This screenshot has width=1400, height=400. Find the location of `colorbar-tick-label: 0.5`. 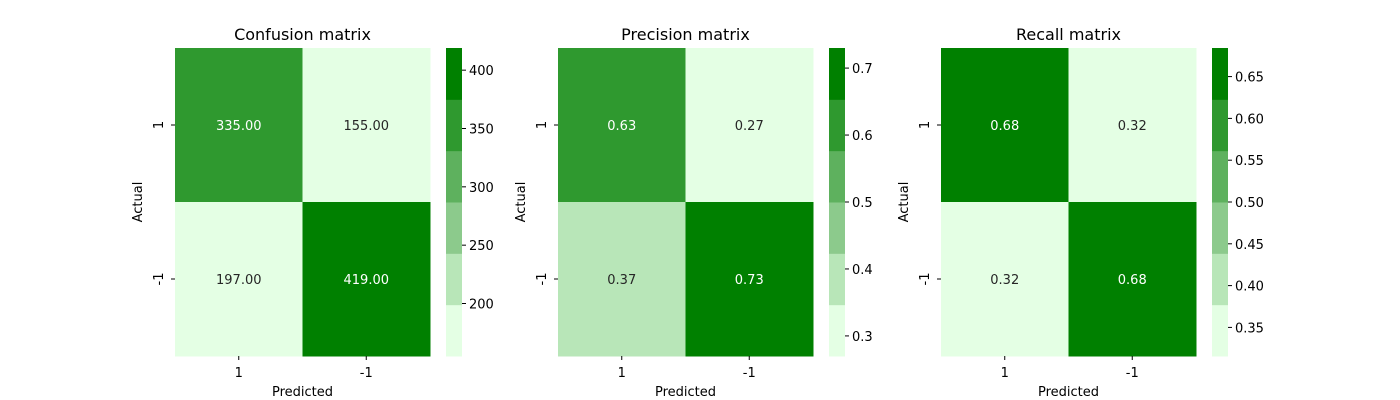

colorbar-tick-label: 0.5 is located at coordinates (862, 203).